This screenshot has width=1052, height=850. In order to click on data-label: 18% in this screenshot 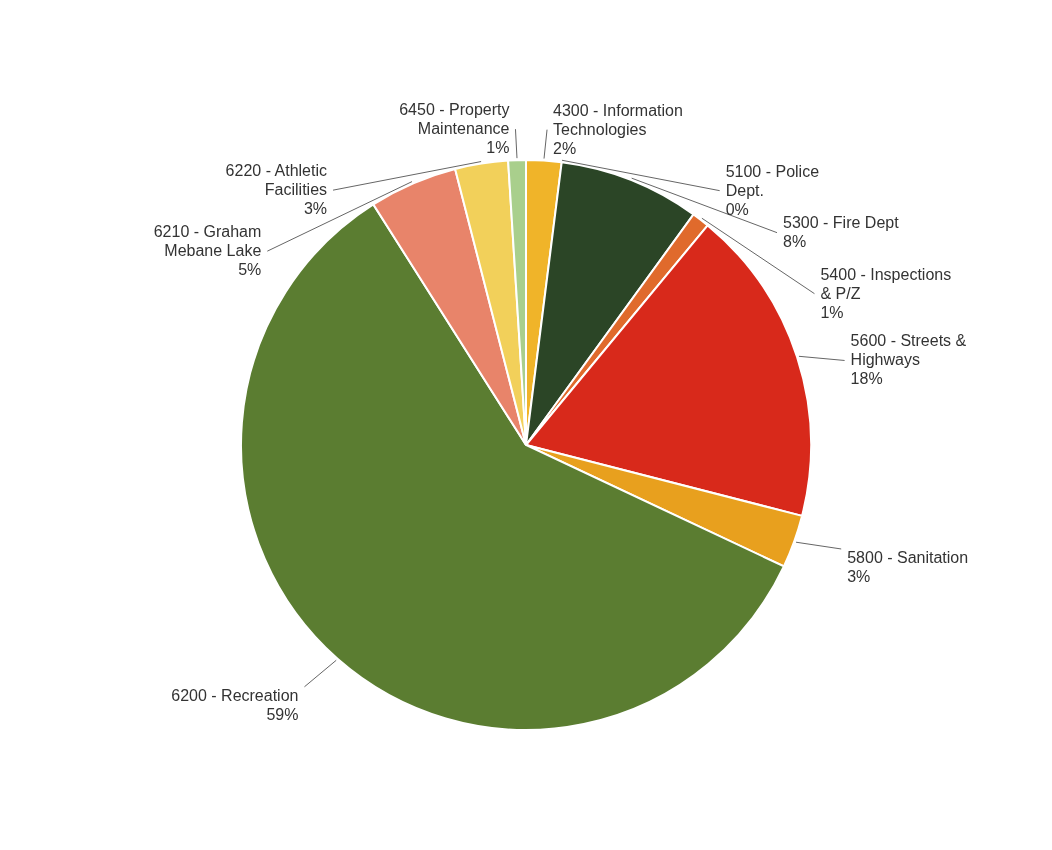, I will do `click(866, 379)`.